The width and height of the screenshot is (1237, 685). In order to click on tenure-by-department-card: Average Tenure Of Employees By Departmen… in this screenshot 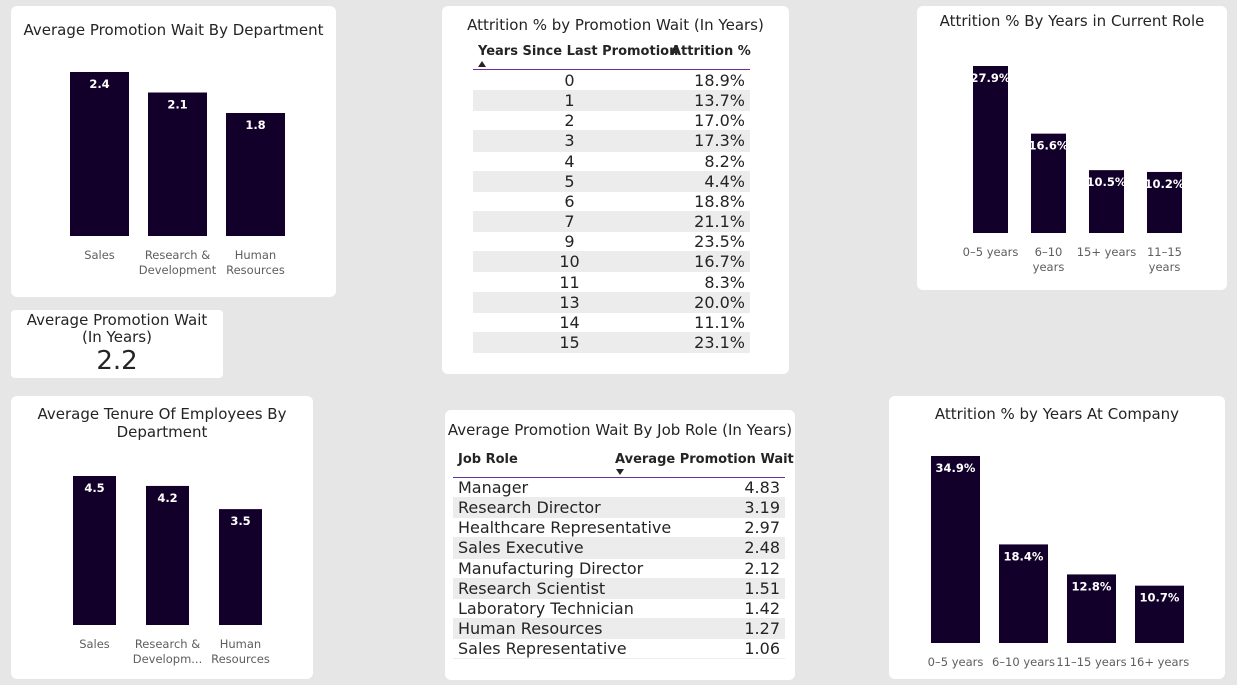, I will do `click(162, 537)`.